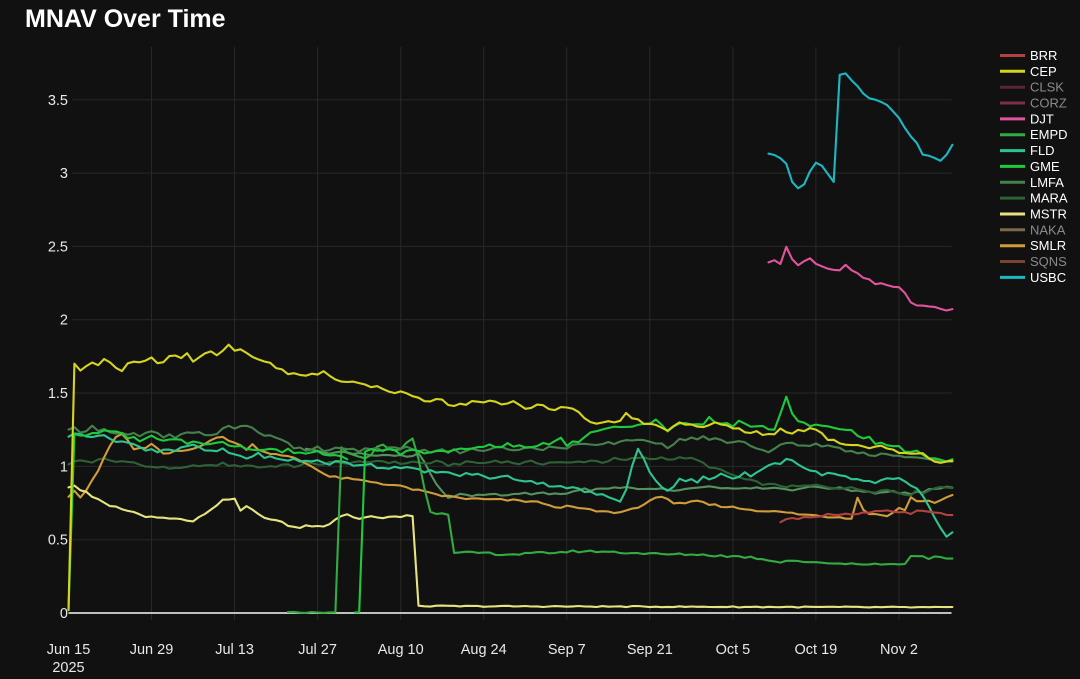 This screenshot has width=1080, height=679. What do you see at coordinates (1045, 166) in the screenshot?
I see `svg-text: GME` at bounding box center [1045, 166].